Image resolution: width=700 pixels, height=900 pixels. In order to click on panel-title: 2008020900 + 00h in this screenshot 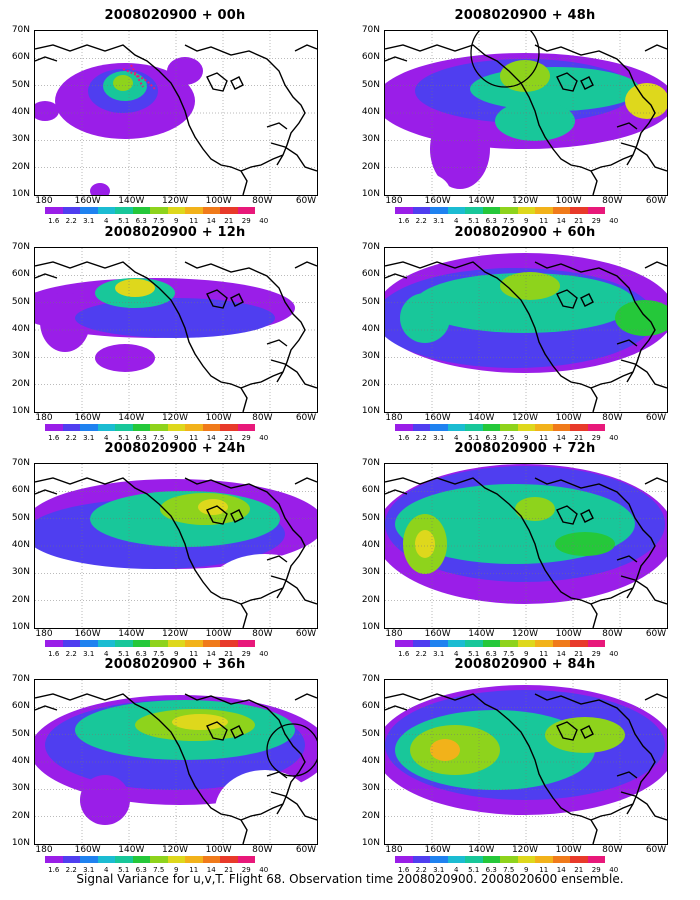, I will do `click(175, 15)`.